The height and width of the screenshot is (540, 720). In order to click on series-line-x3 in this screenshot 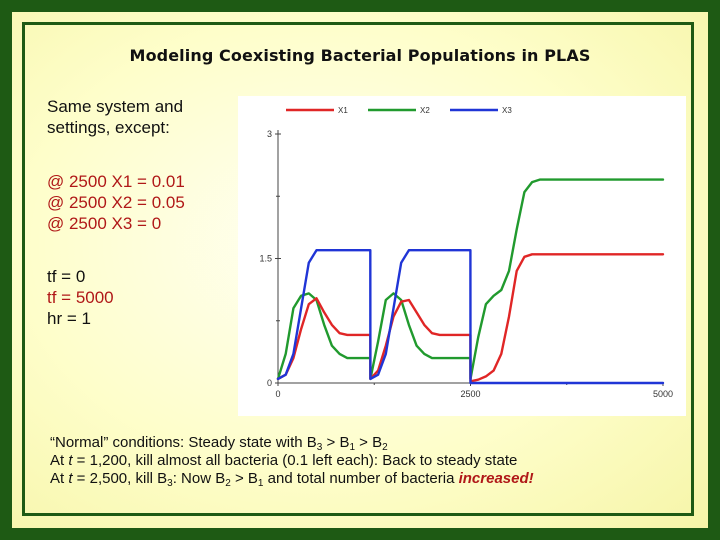, I will do `click(470, 316)`.